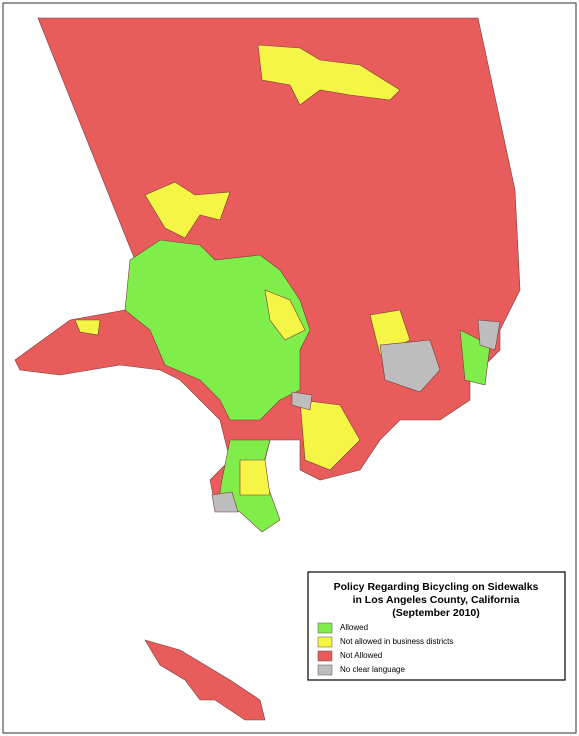 This screenshot has height=736, width=579. What do you see at coordinates (436, 600) in the screenshot?
I see `legend-title: in Los Angeles County, California` at bounding box center [436, 600].